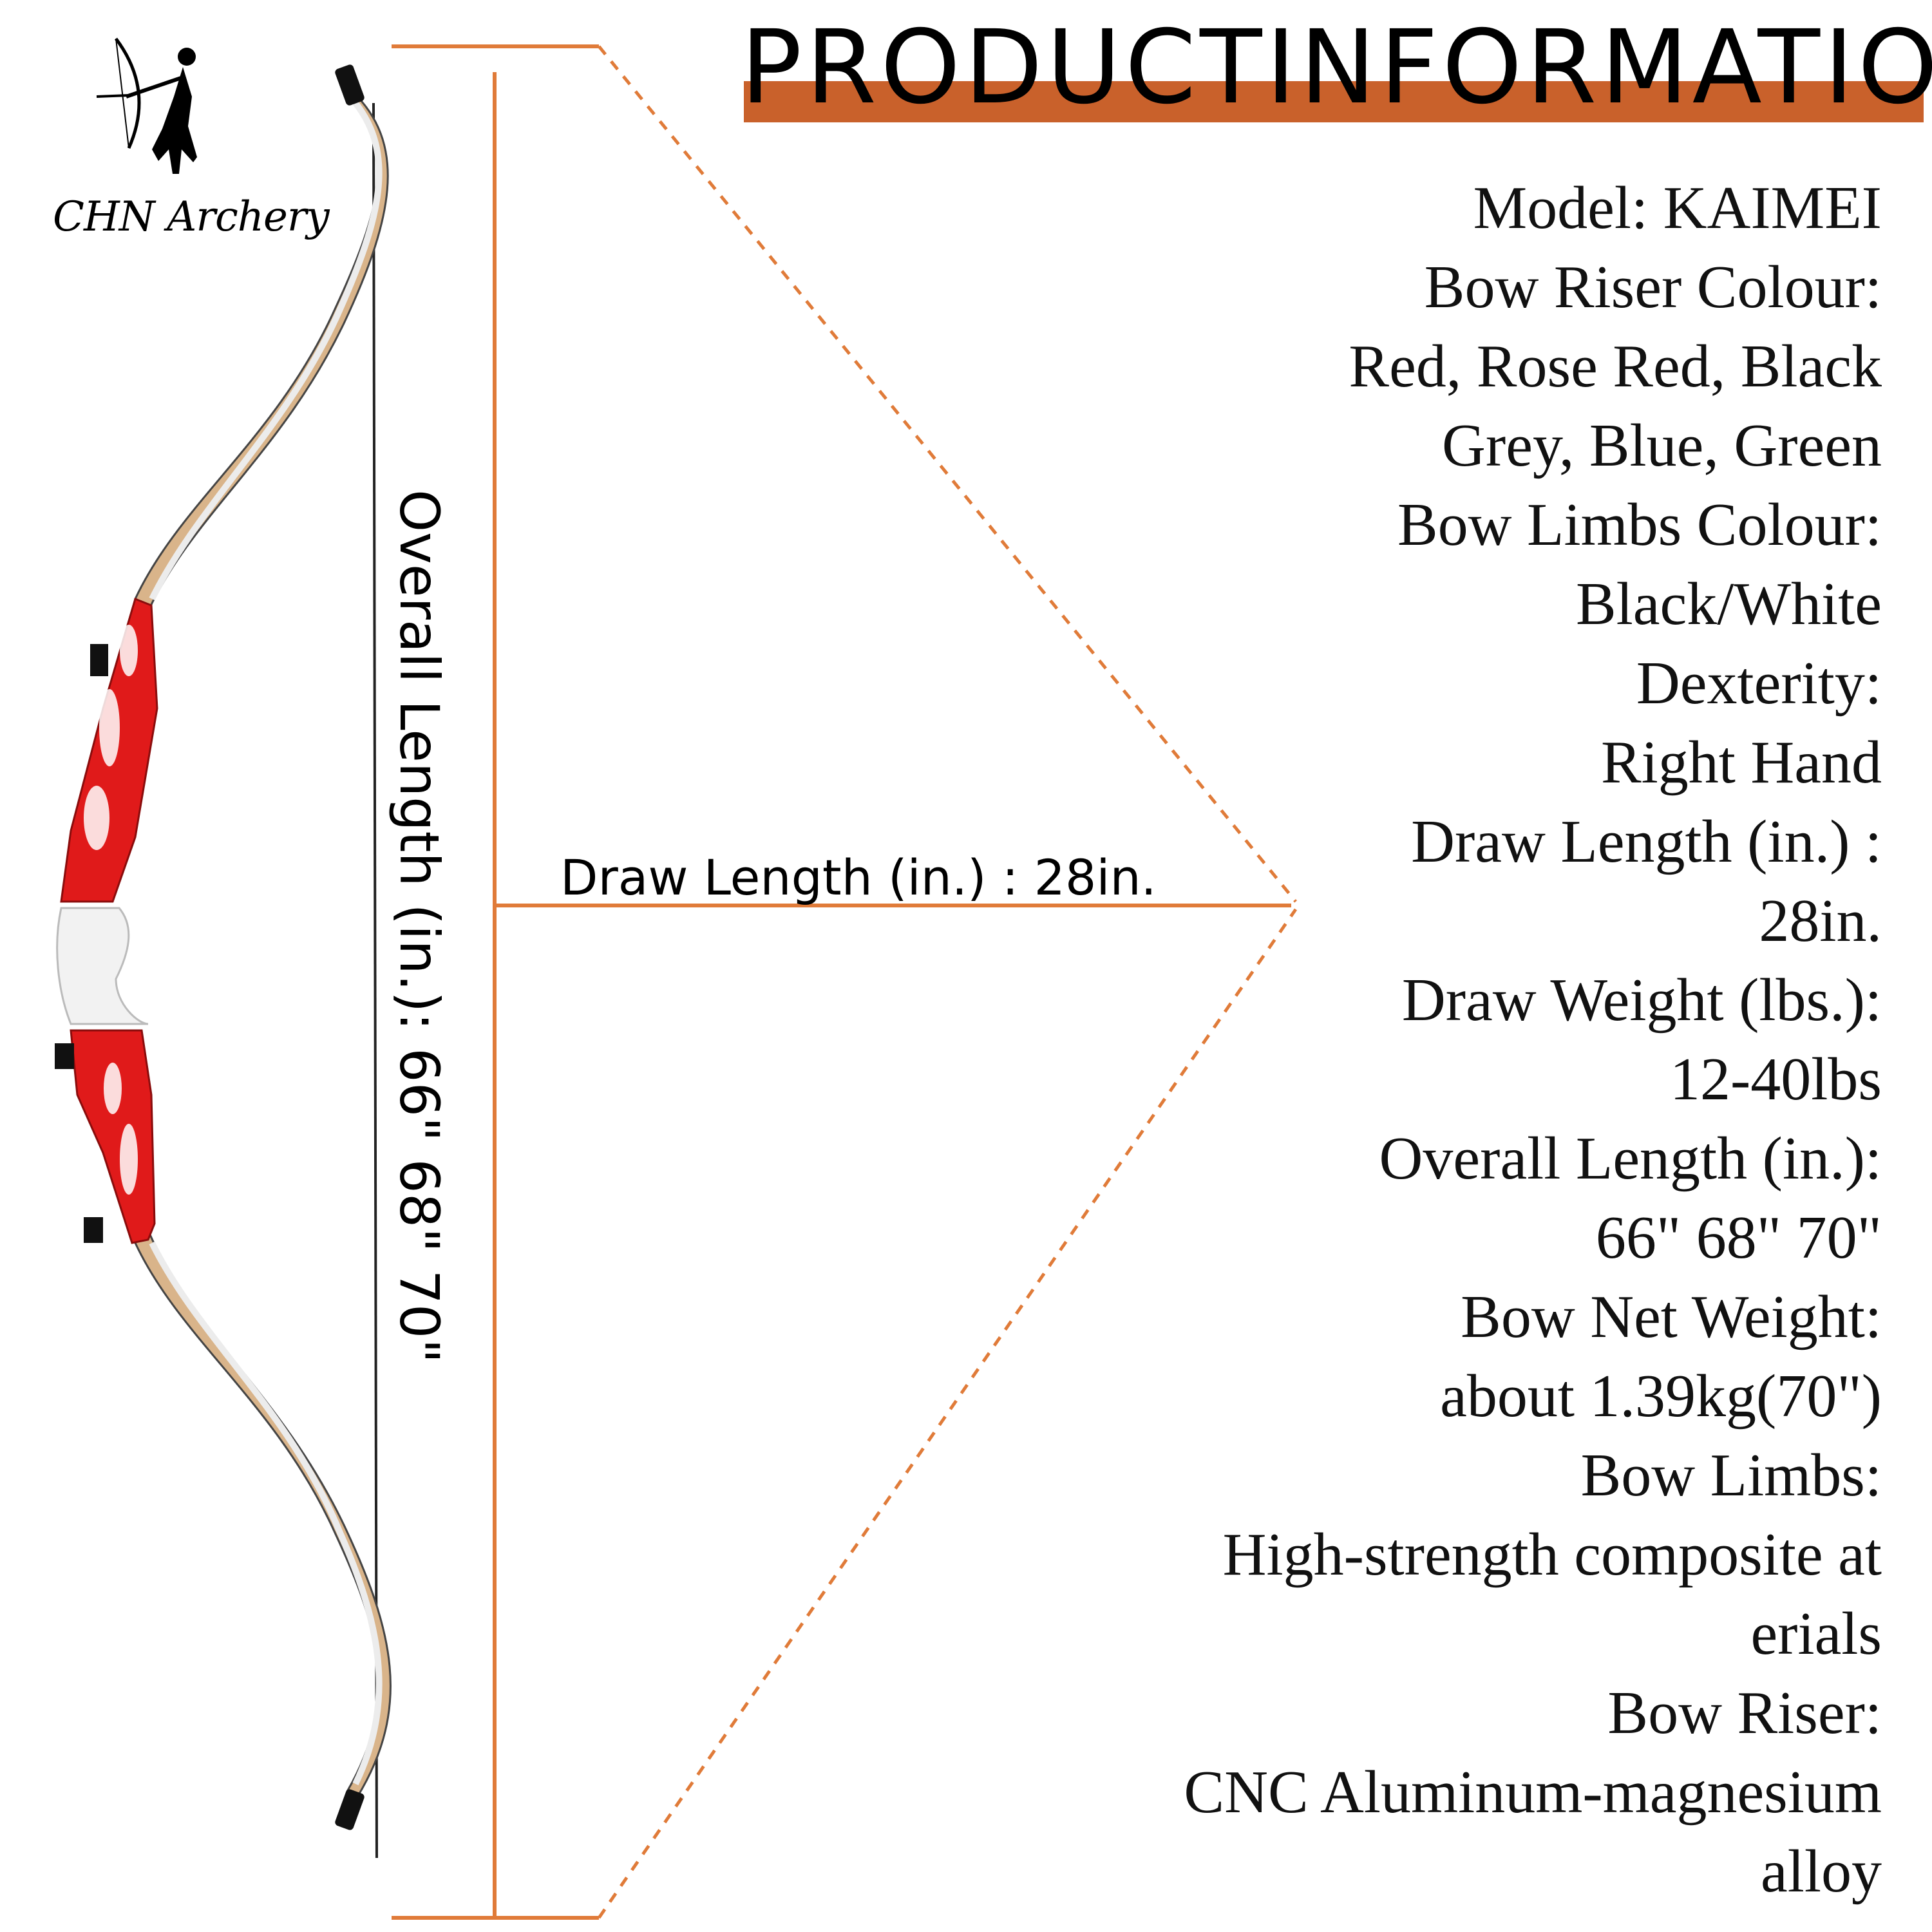 This screenshot has width=1932, height=1932. What do you see at coordinates (1640, 524) in the screenshot?
I see `spec-line: Bow Limbs Colour:` at bounding box center [1640, 524].